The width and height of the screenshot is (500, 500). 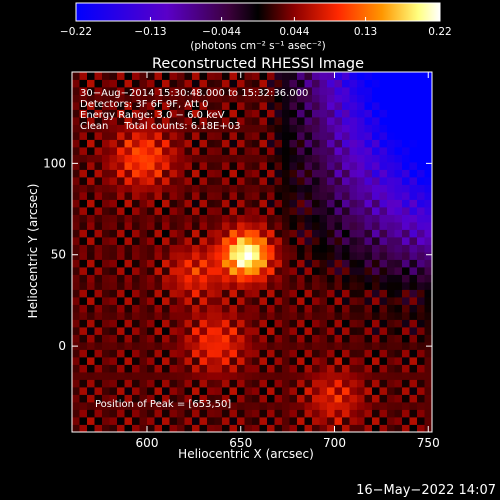 What do you see at coordinates (334, 443) in the screenshot?
I see `x-tick-label: 700` at bounding box center [334, 443].